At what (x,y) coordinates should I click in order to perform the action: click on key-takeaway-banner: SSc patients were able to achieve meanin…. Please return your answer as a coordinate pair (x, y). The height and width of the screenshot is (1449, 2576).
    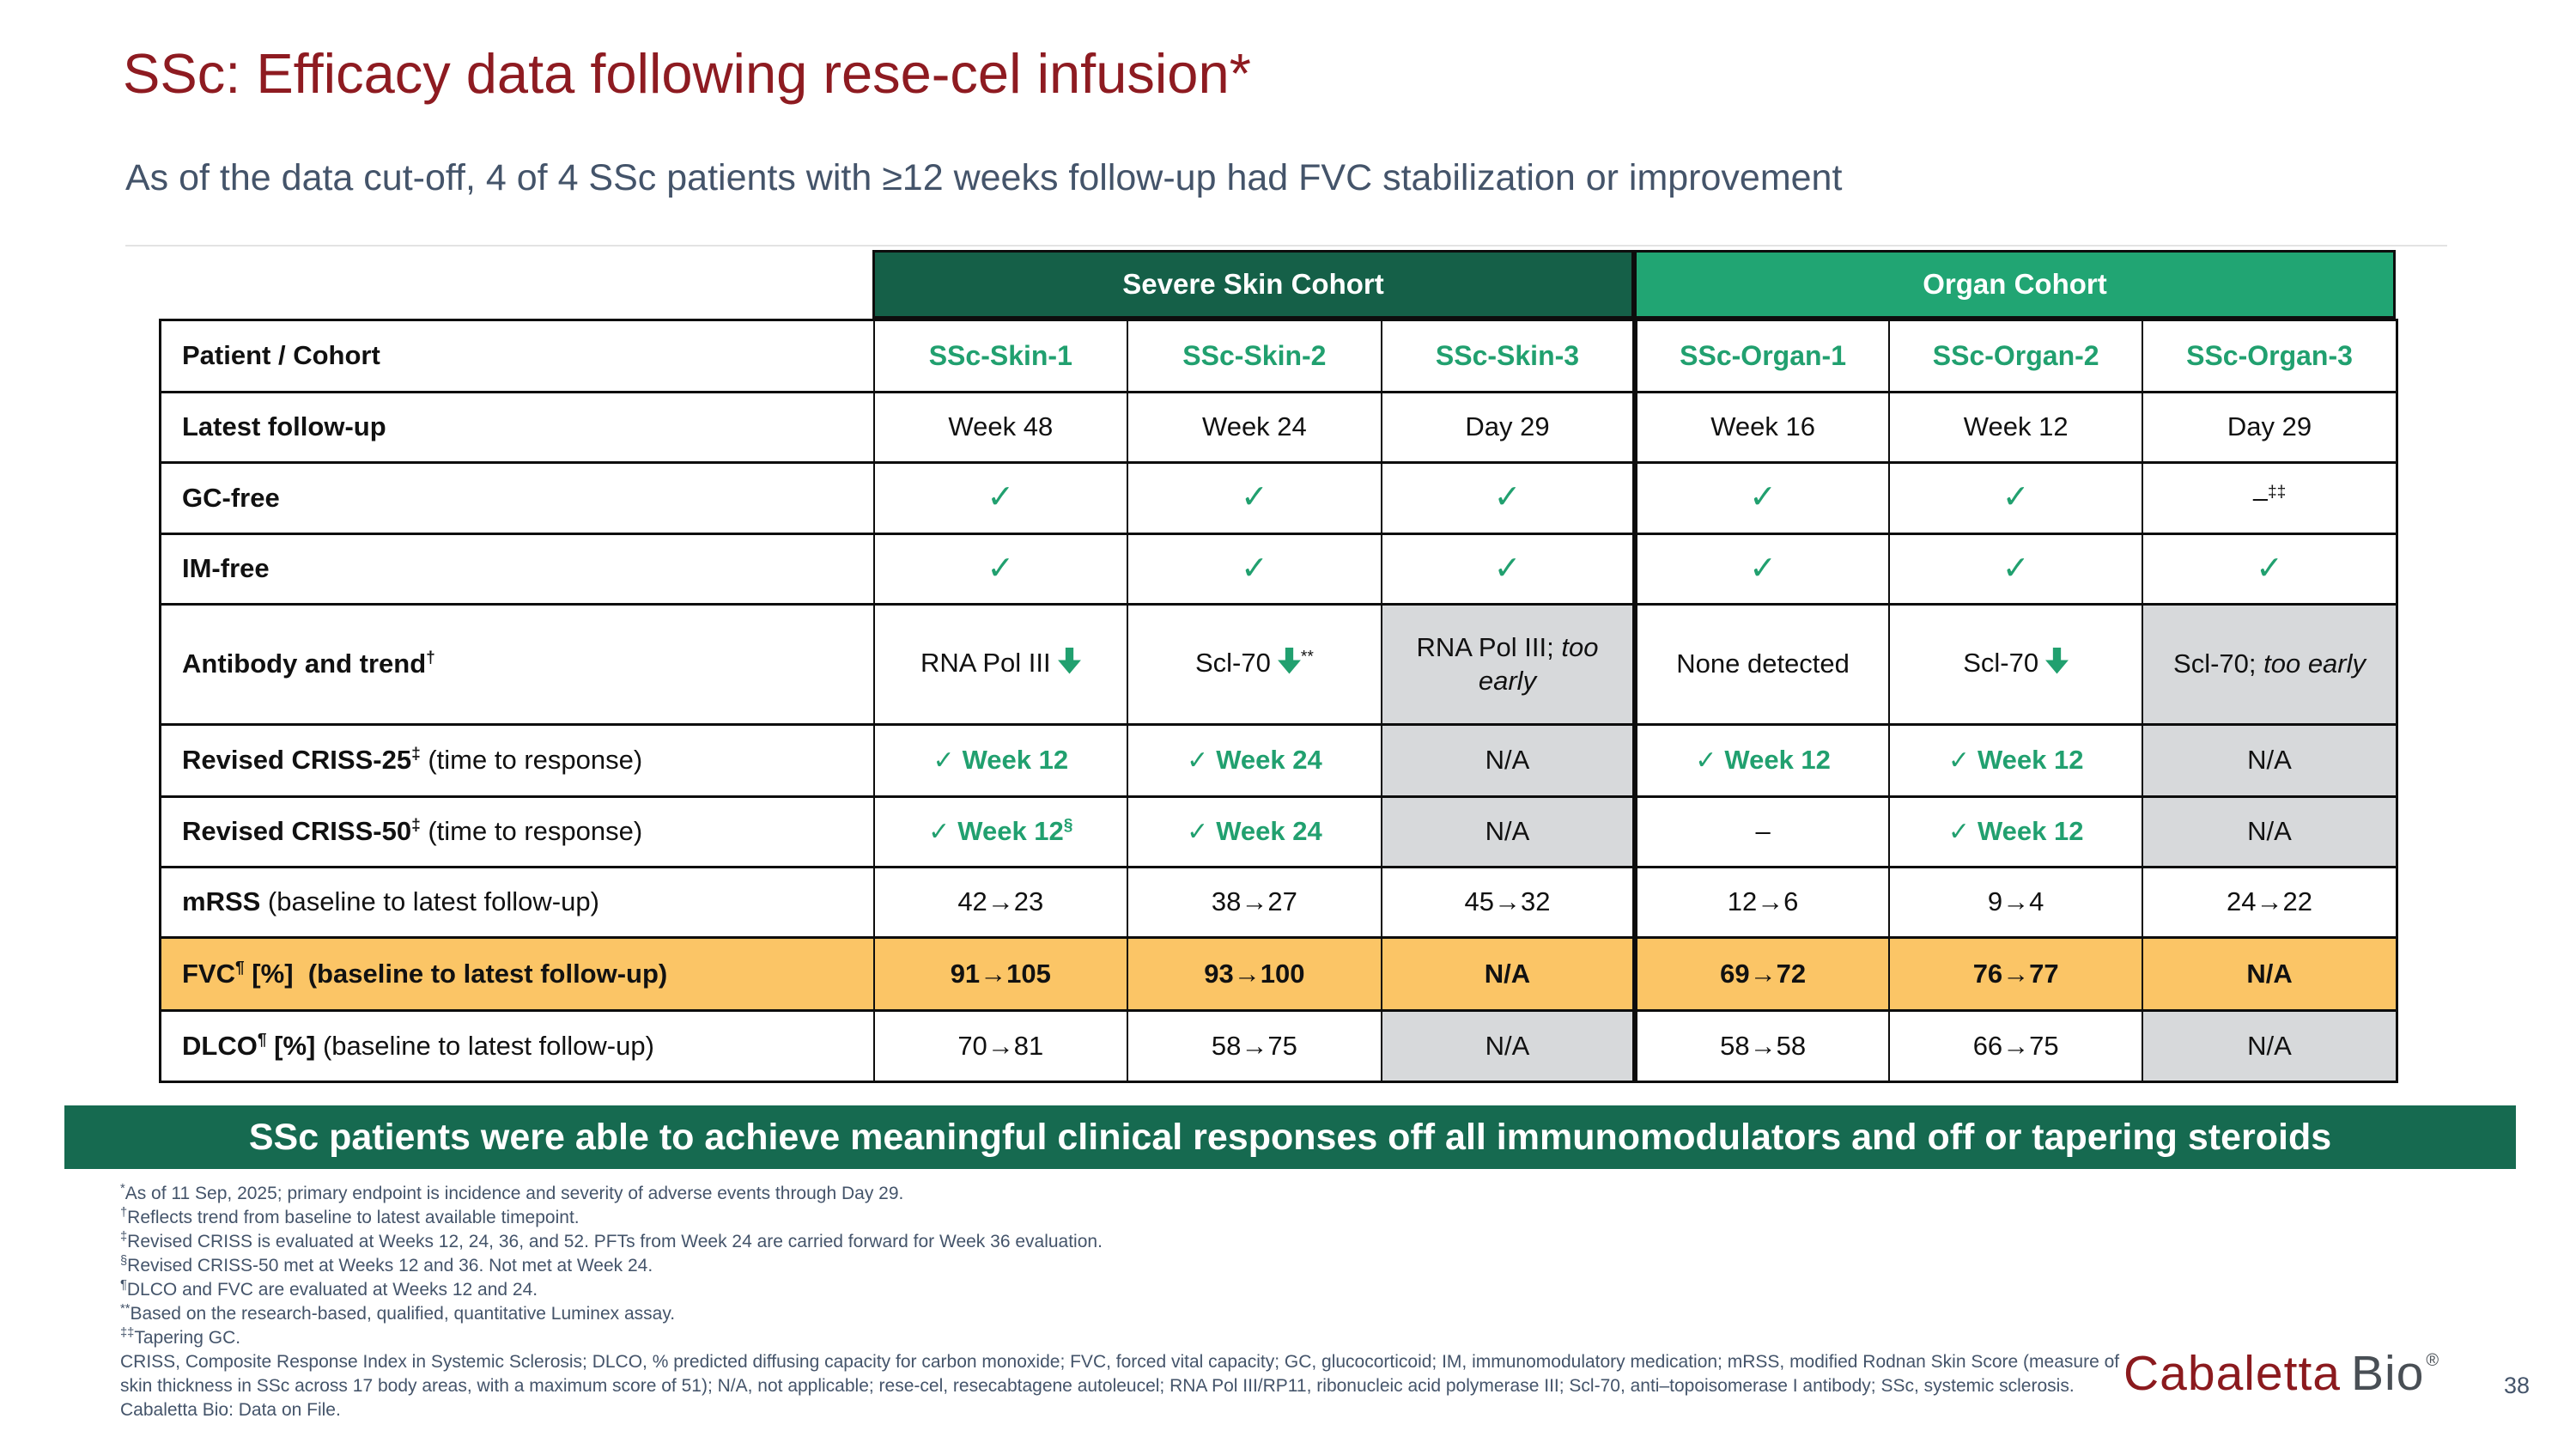
    Looking at the image, I should click on (1290, 1137).